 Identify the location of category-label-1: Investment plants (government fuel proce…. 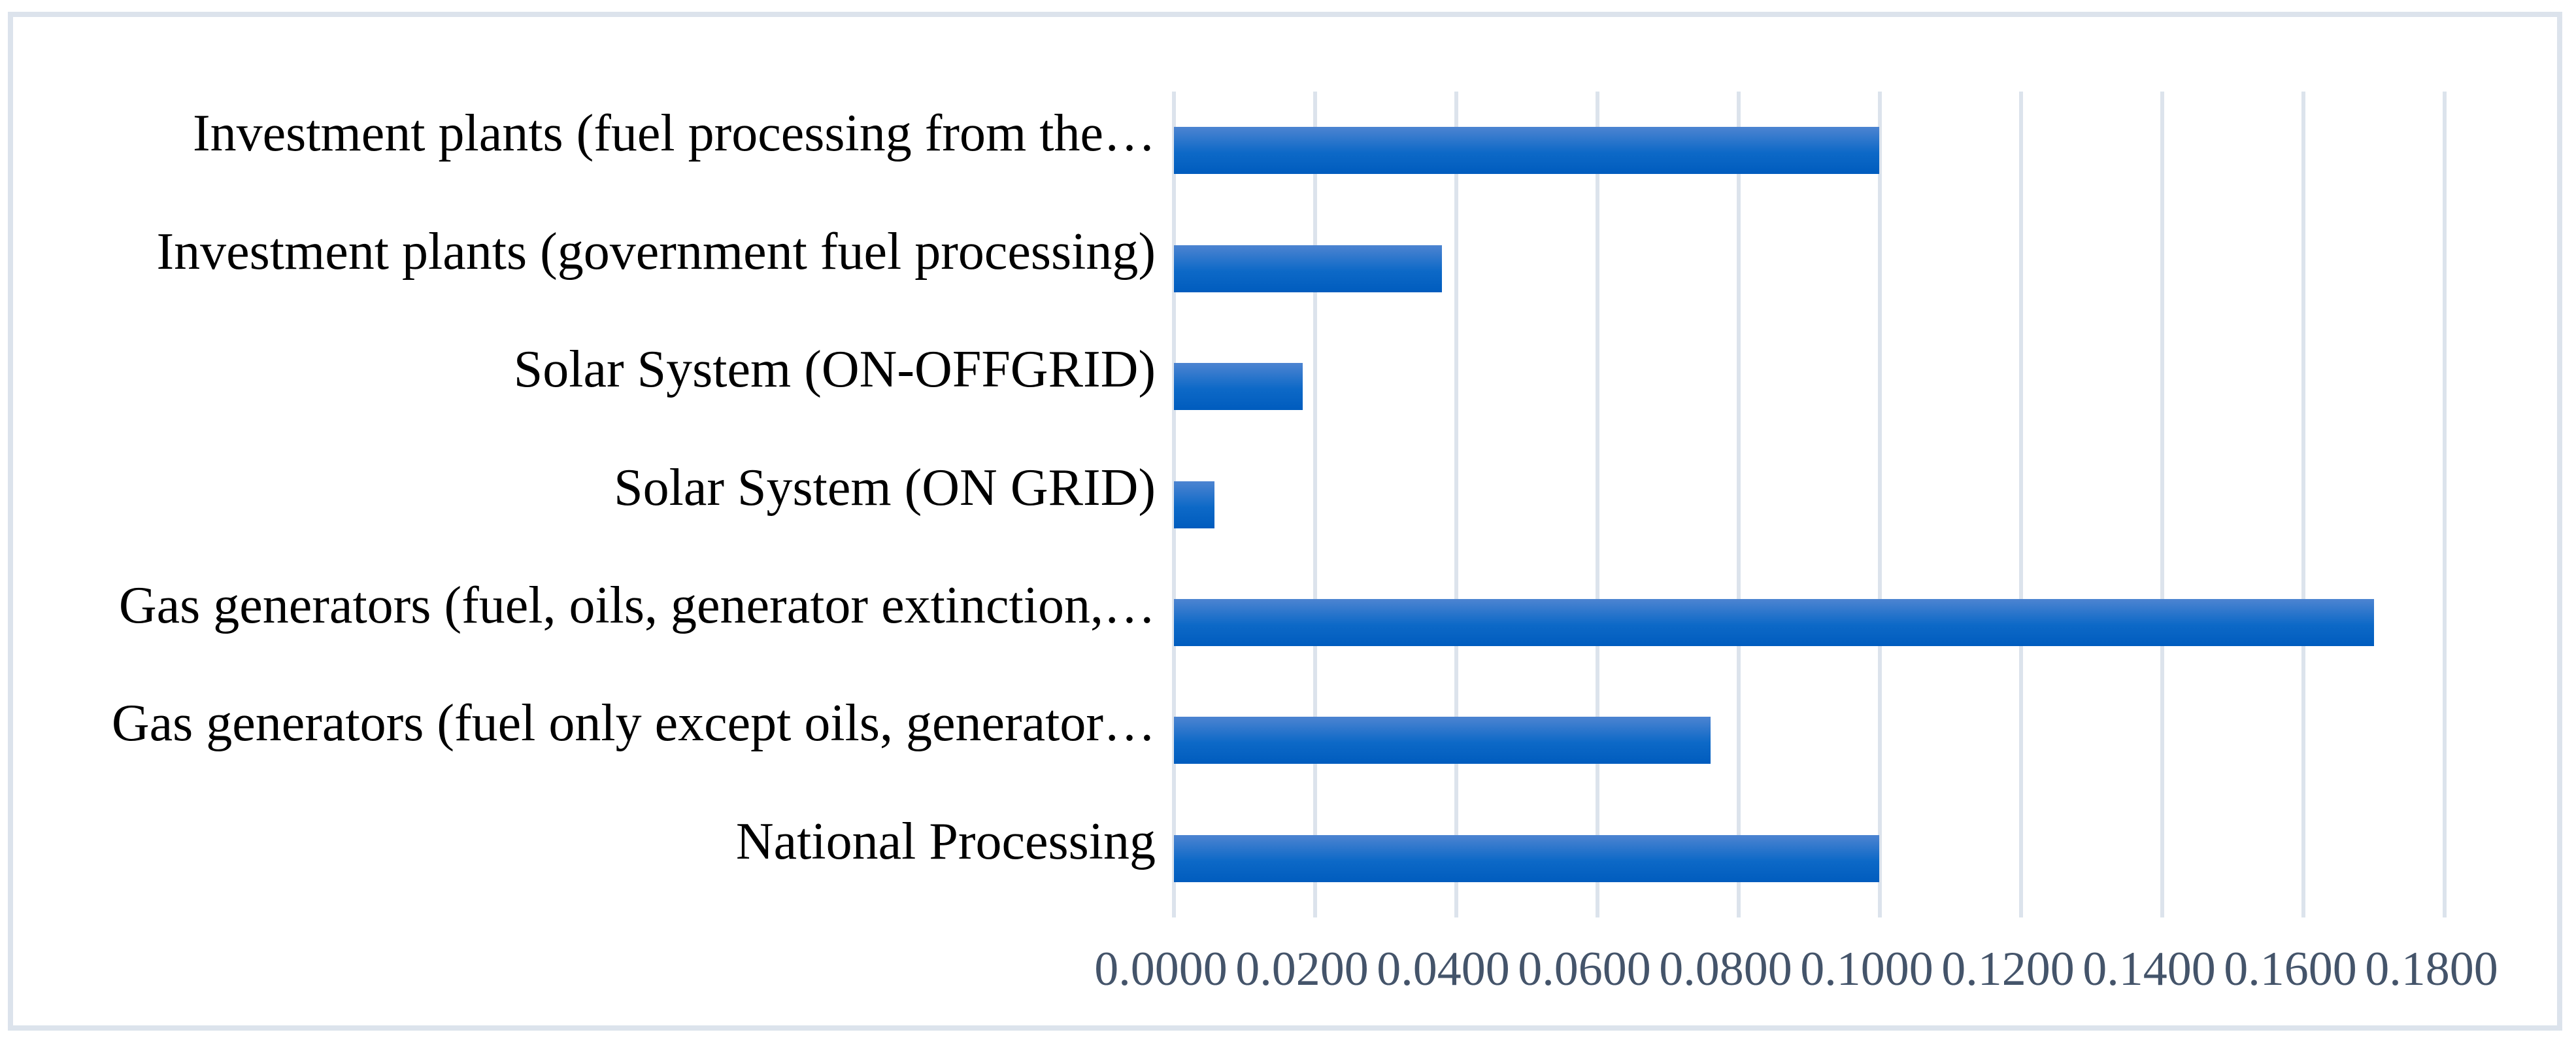
(656, 251).